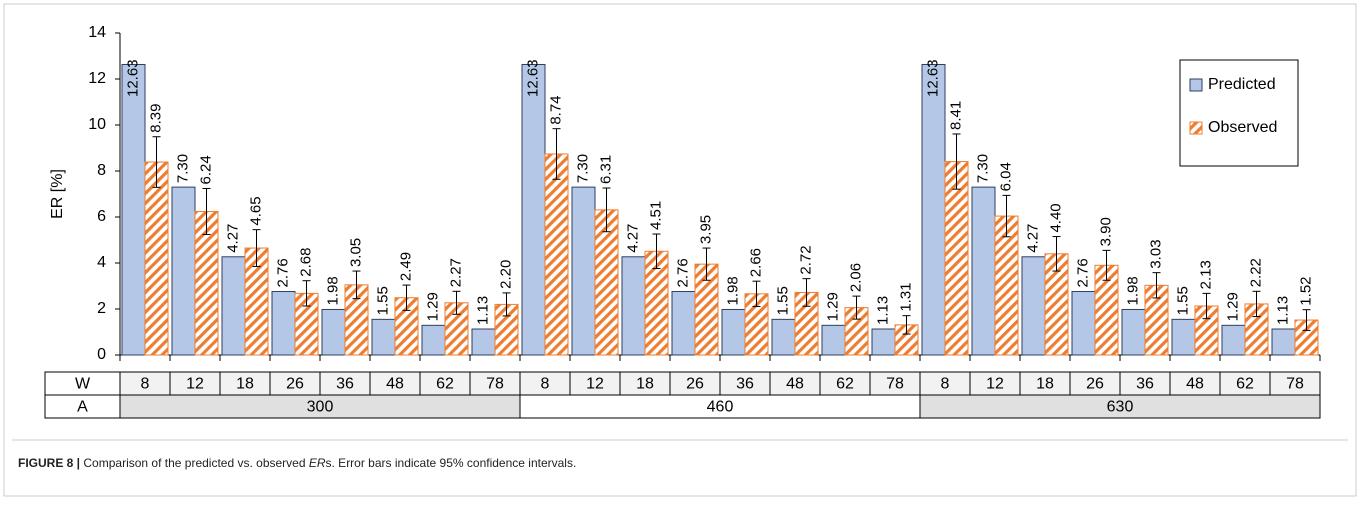  What do you see at coordinates (101, 308) in the screenshot?
I see `y-tick-label: 2` at bounding box center [101, 308].